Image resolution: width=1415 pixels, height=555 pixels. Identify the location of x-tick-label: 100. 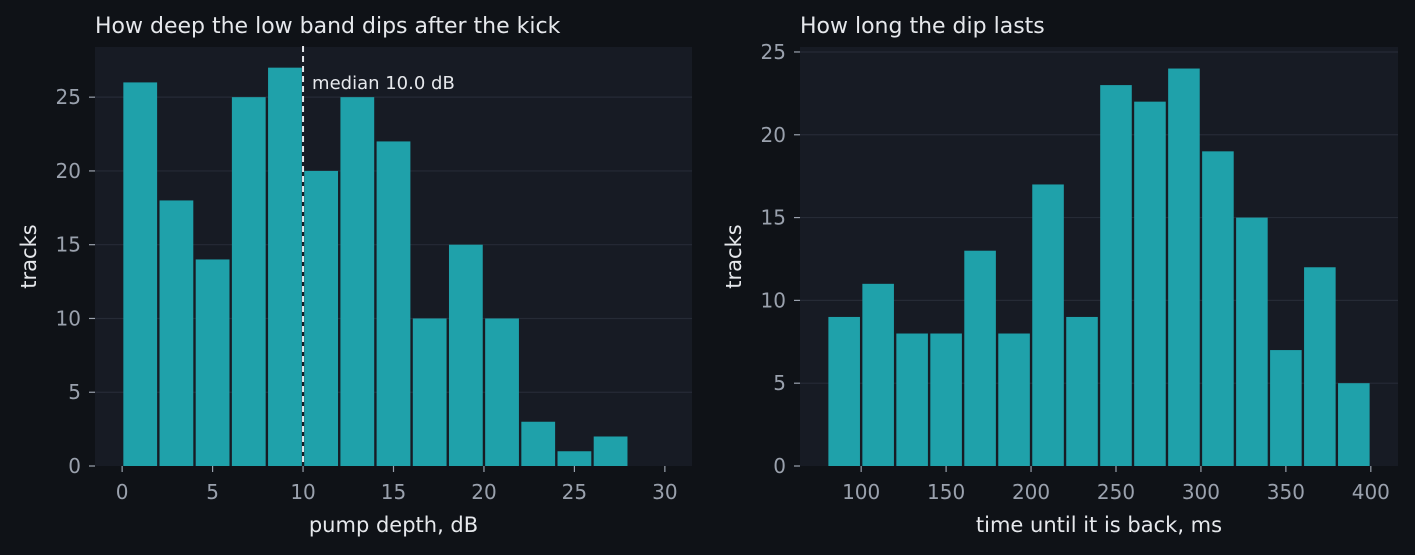
(861, 492).